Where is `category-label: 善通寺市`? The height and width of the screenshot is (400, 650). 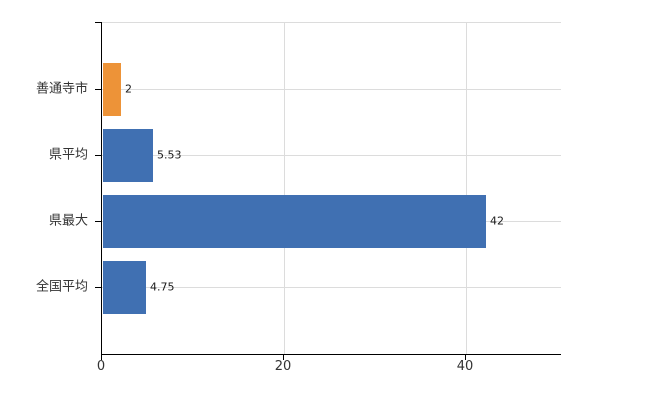
category-label: 善通寺市 is located at coordinates (61, 89).